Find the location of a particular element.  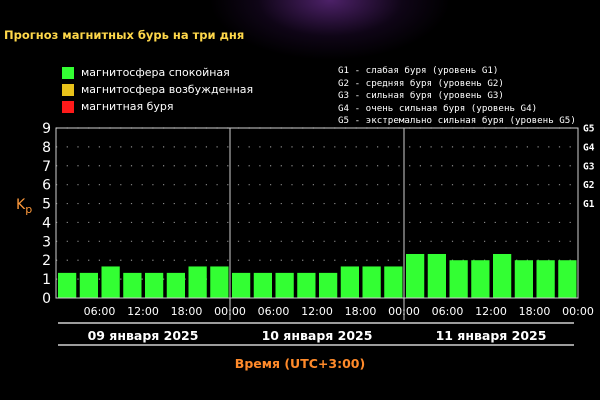

legend-item-storm: магнитная буря is located at coordinates (157, 106).